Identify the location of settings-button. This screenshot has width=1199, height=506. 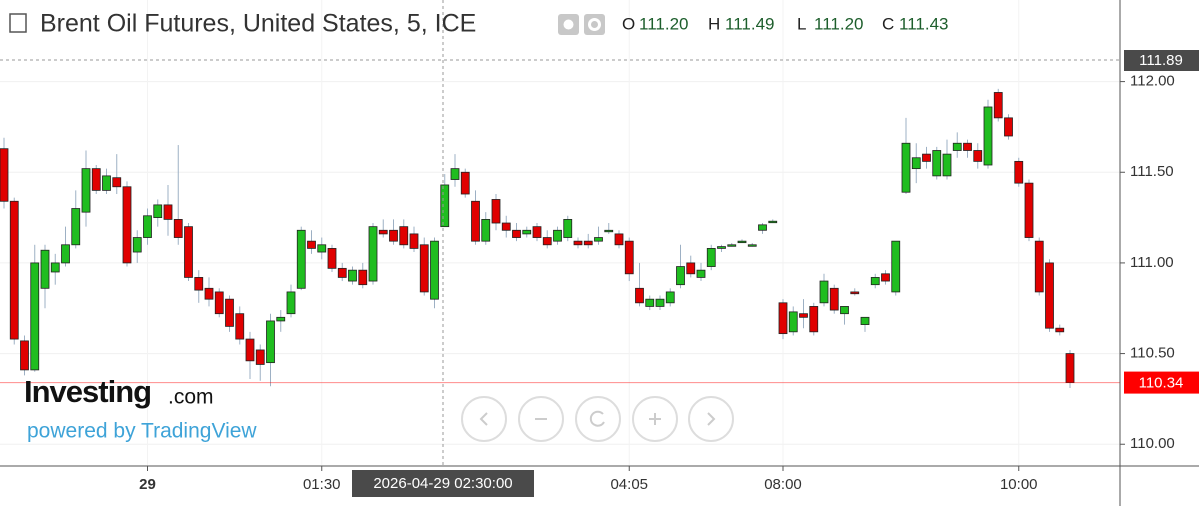
(594, 24).